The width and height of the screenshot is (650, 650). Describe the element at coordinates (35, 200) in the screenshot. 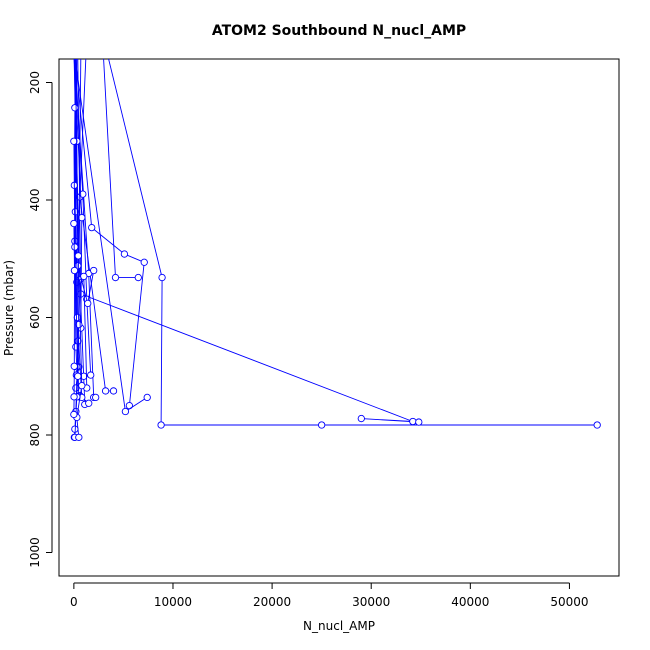

I see `y-tick-label: 400` at that location.